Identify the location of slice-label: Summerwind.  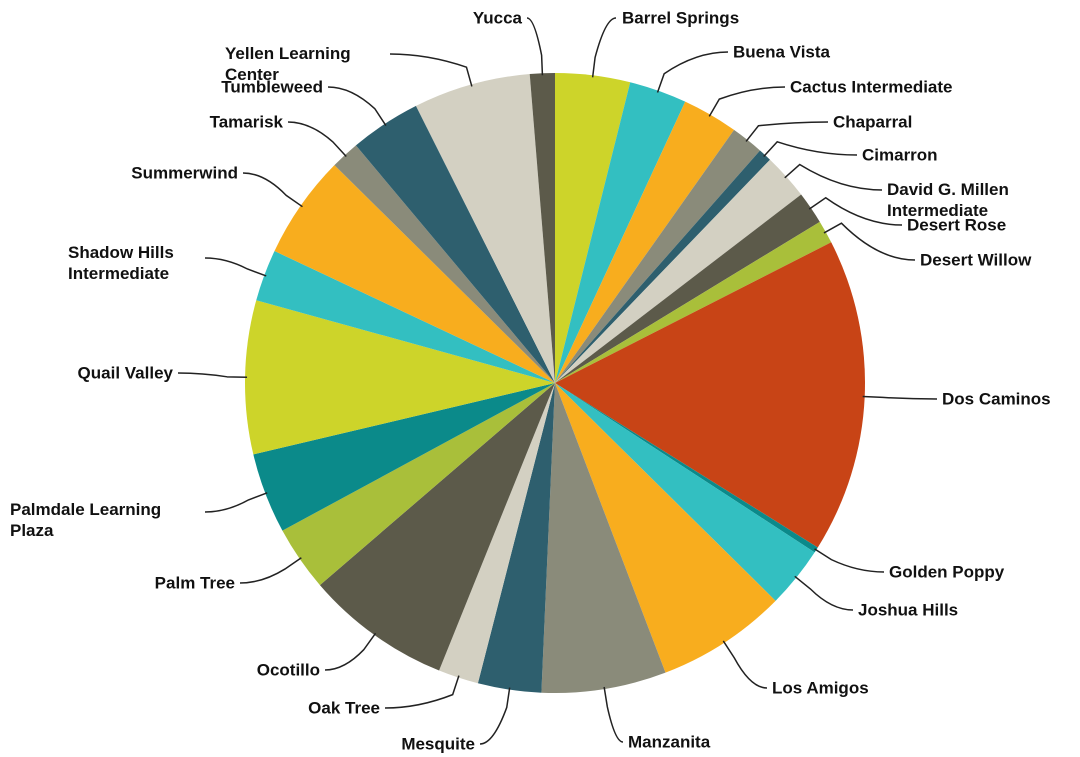
(184, 173).